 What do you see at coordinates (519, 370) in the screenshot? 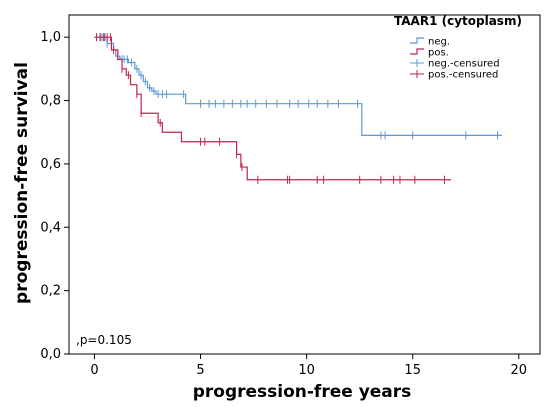
I see `x-tick-label: 20` at bounding box center [519, 370].